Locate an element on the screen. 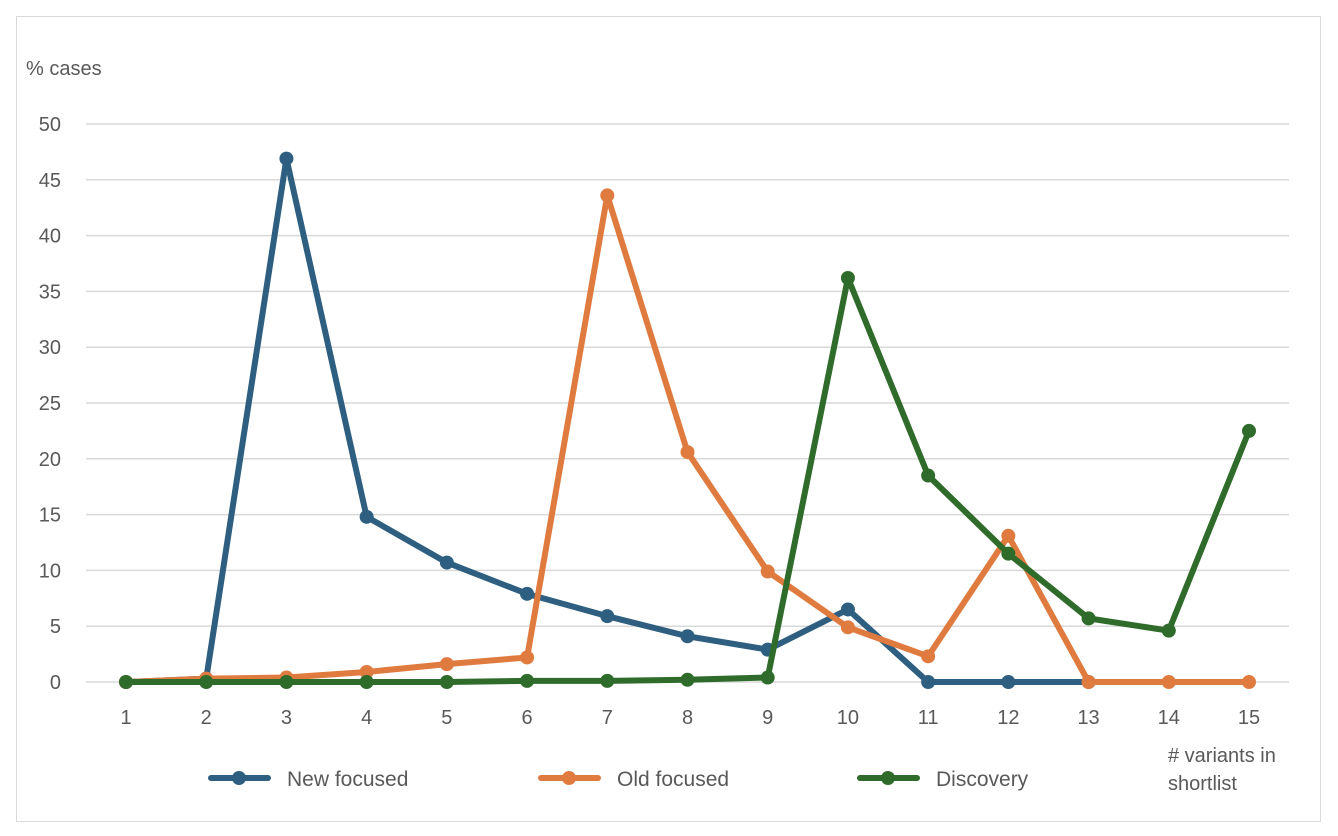  y-tick-label: 45 is located at coordinates (50, 181).